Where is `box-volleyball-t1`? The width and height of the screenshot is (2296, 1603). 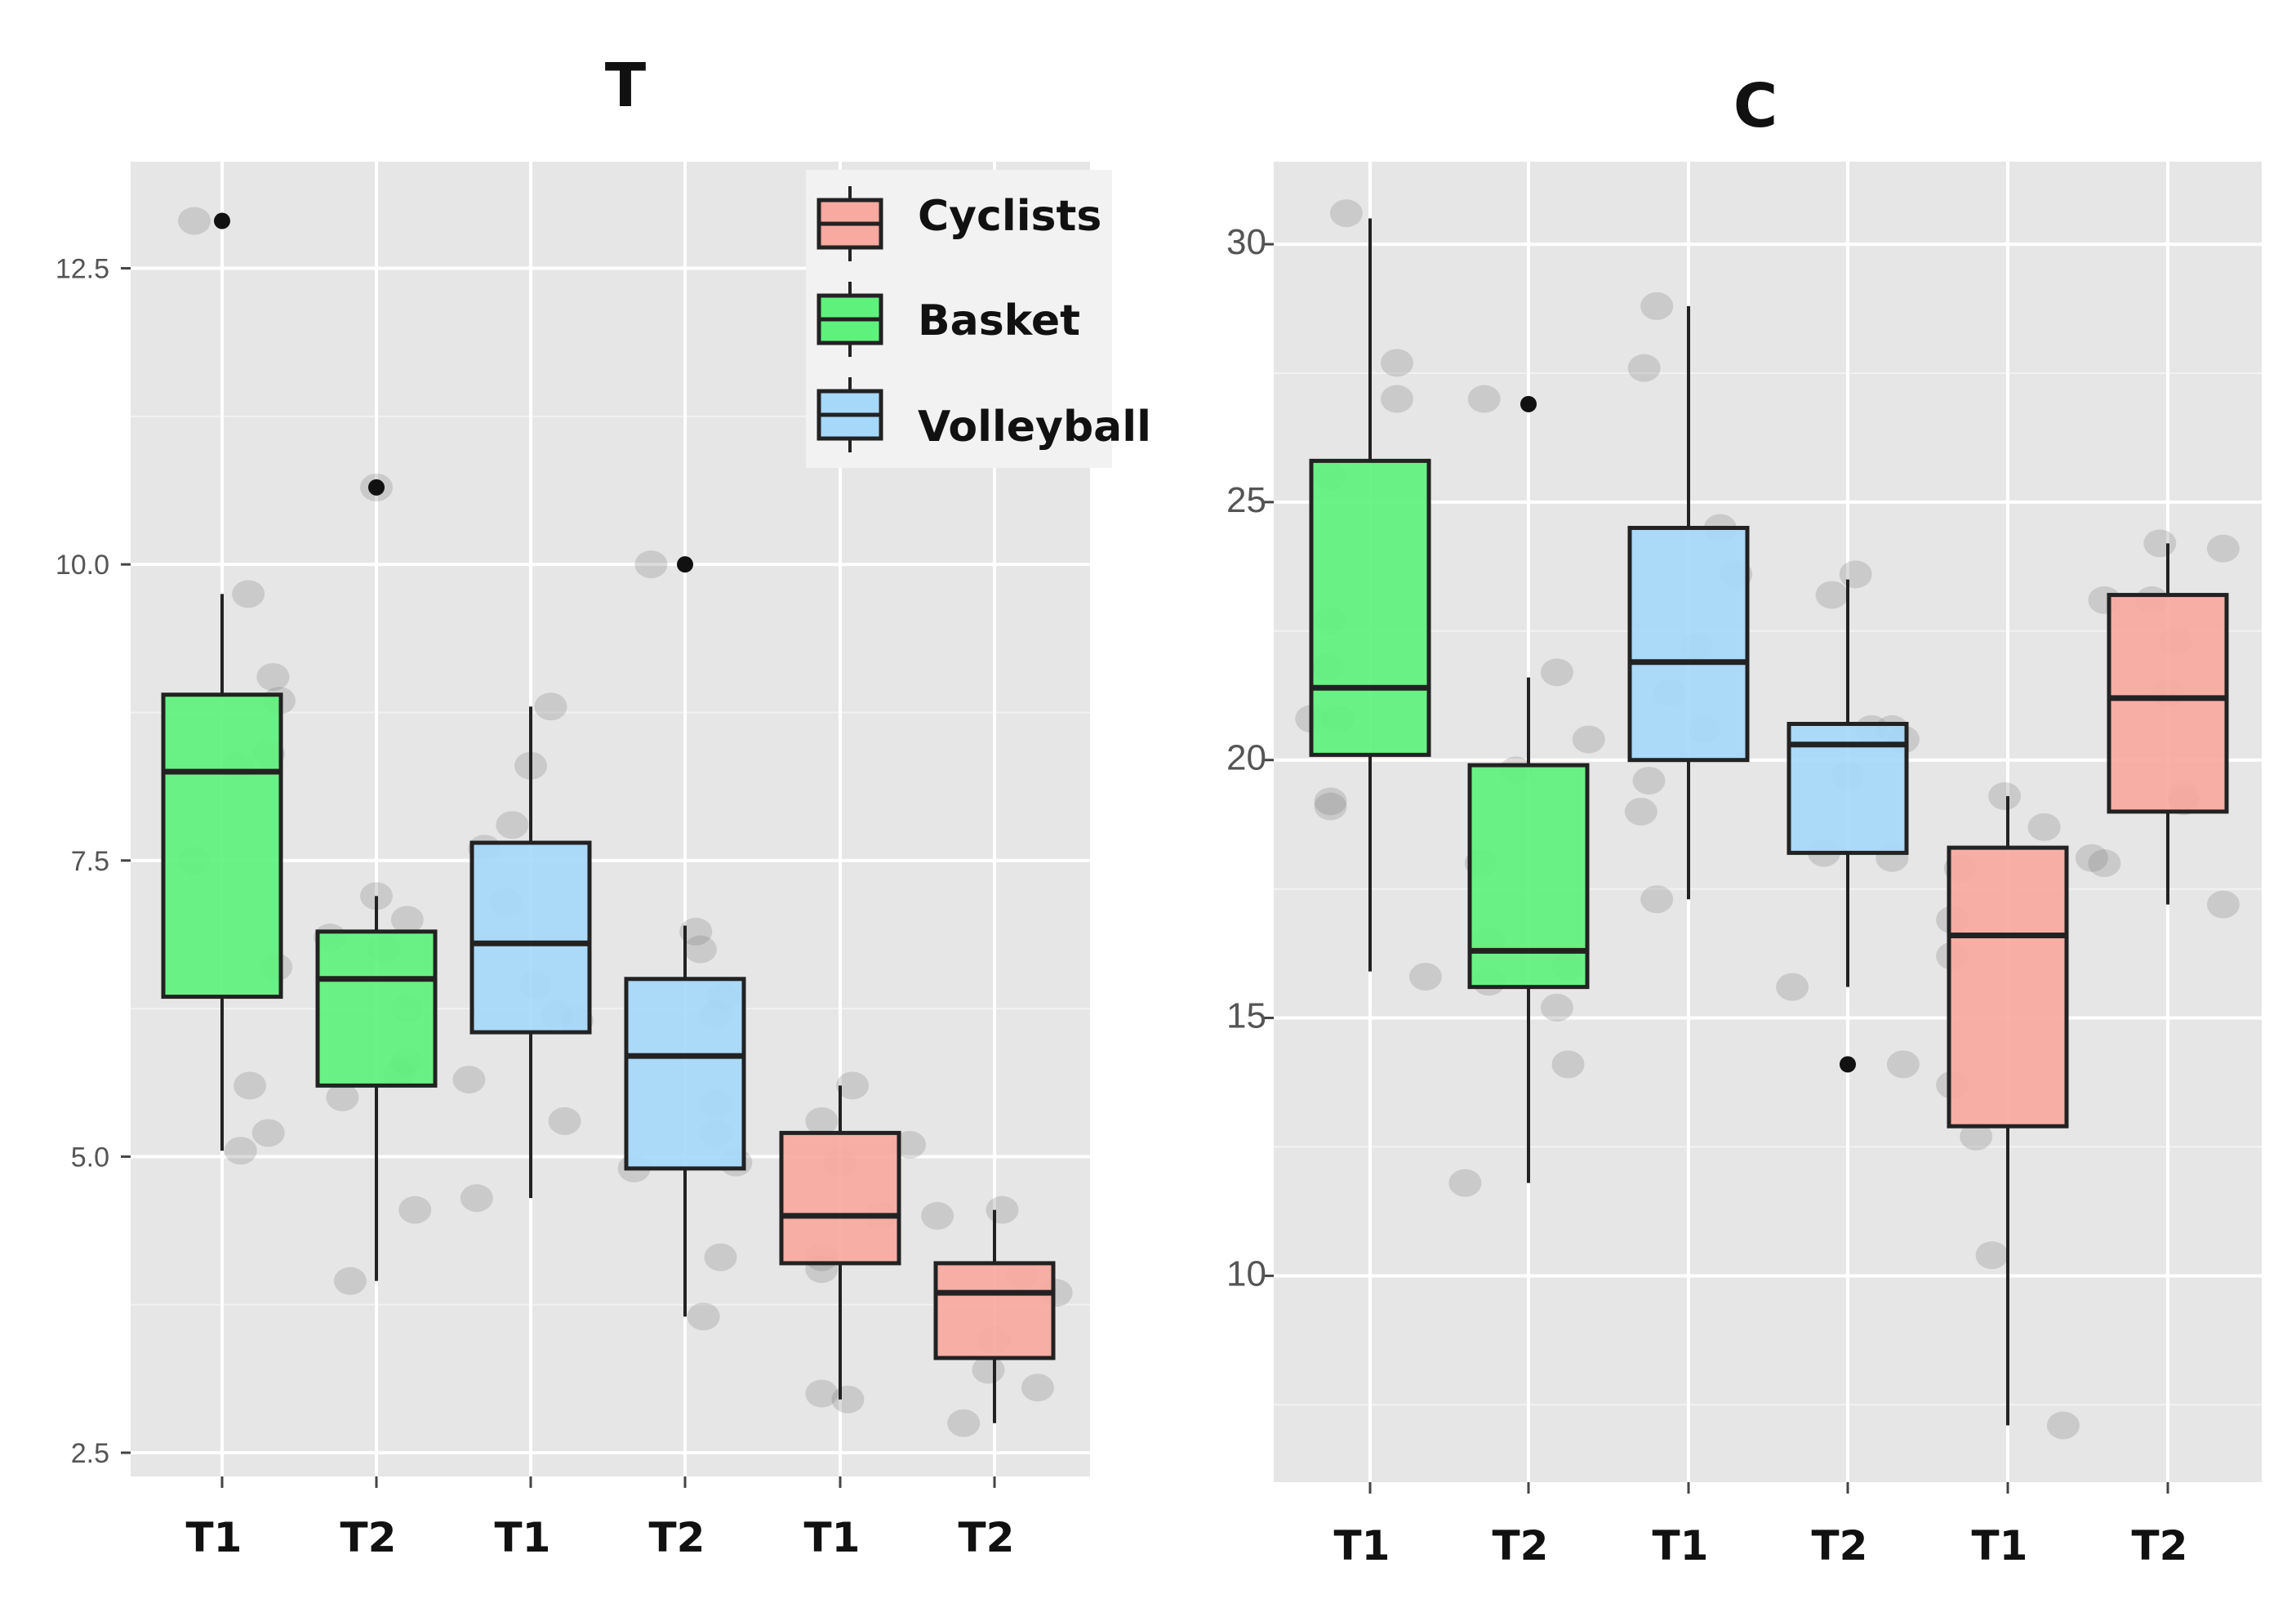 box-volleyball-t1 is located at coordinates (530, 952).